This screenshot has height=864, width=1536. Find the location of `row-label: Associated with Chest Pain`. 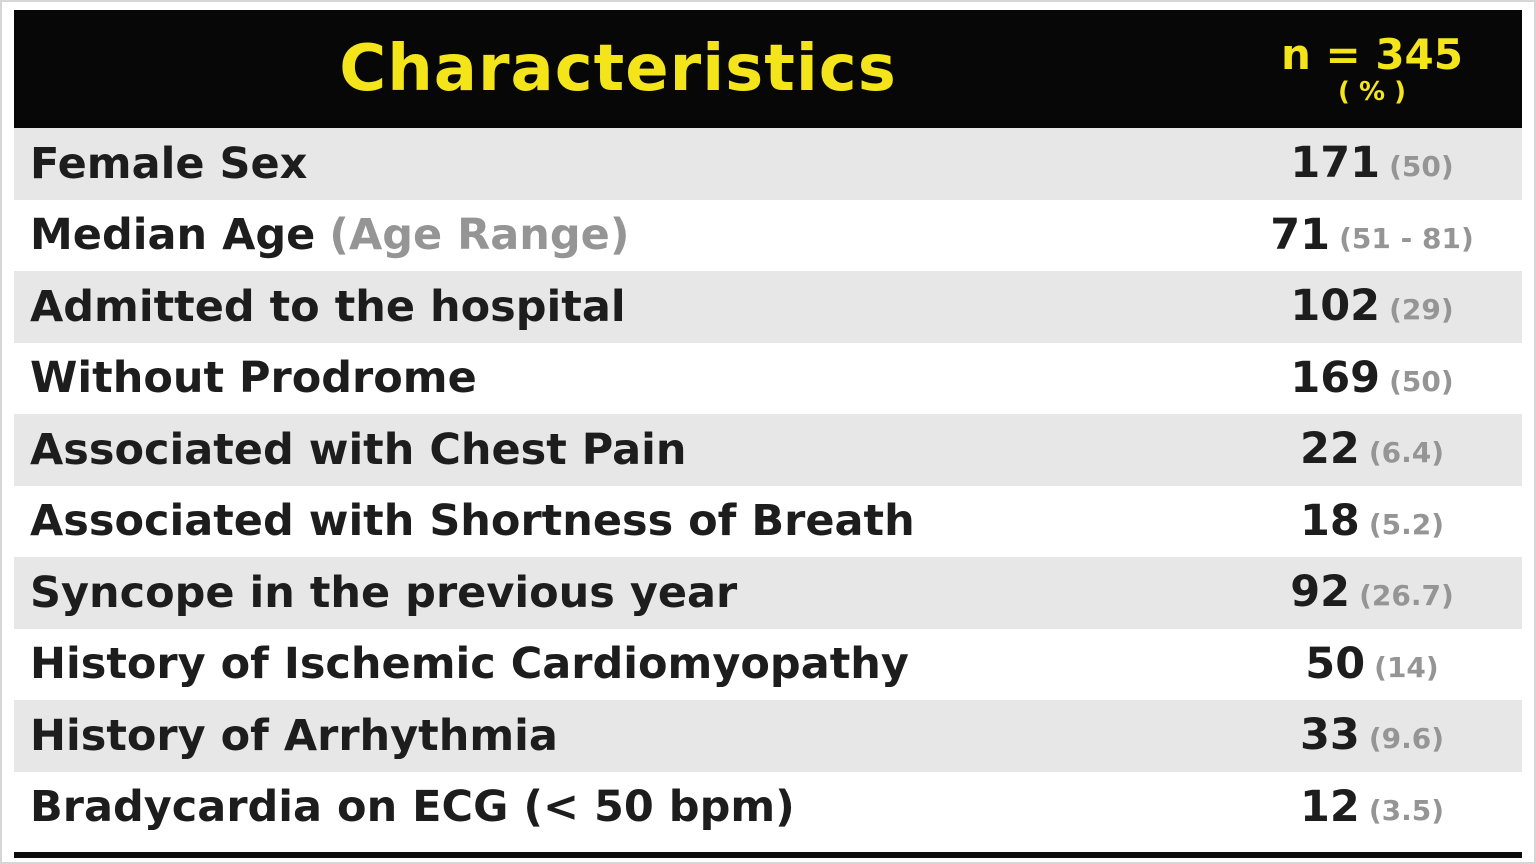

row-label: Associated with Chest Pain is located at coordinates (618, 450).